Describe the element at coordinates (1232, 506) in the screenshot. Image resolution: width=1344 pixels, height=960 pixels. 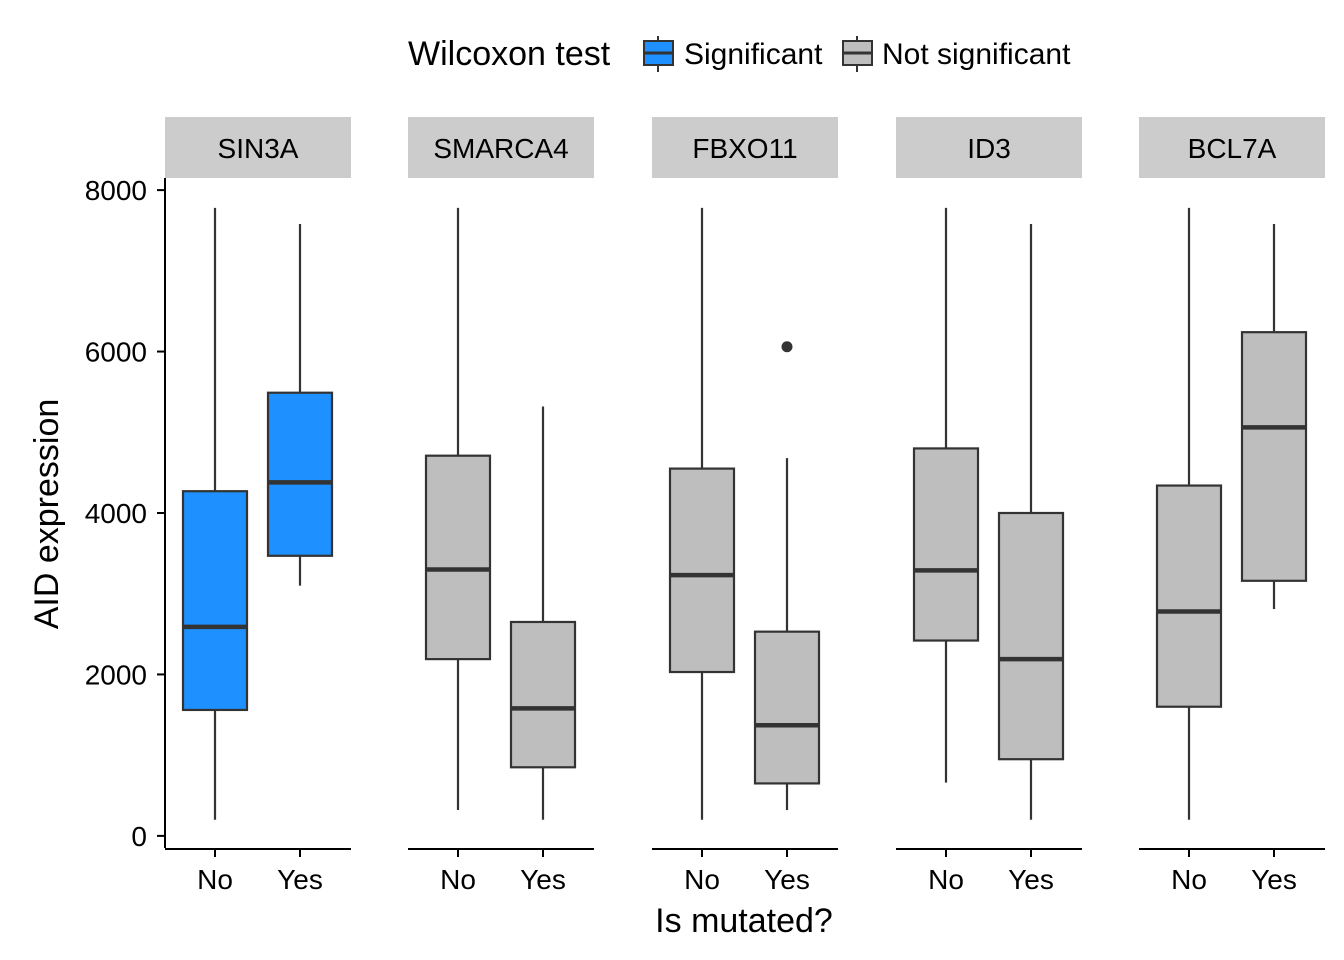
I see `panel-bcl7a: BCL7A No Yes` at that location.